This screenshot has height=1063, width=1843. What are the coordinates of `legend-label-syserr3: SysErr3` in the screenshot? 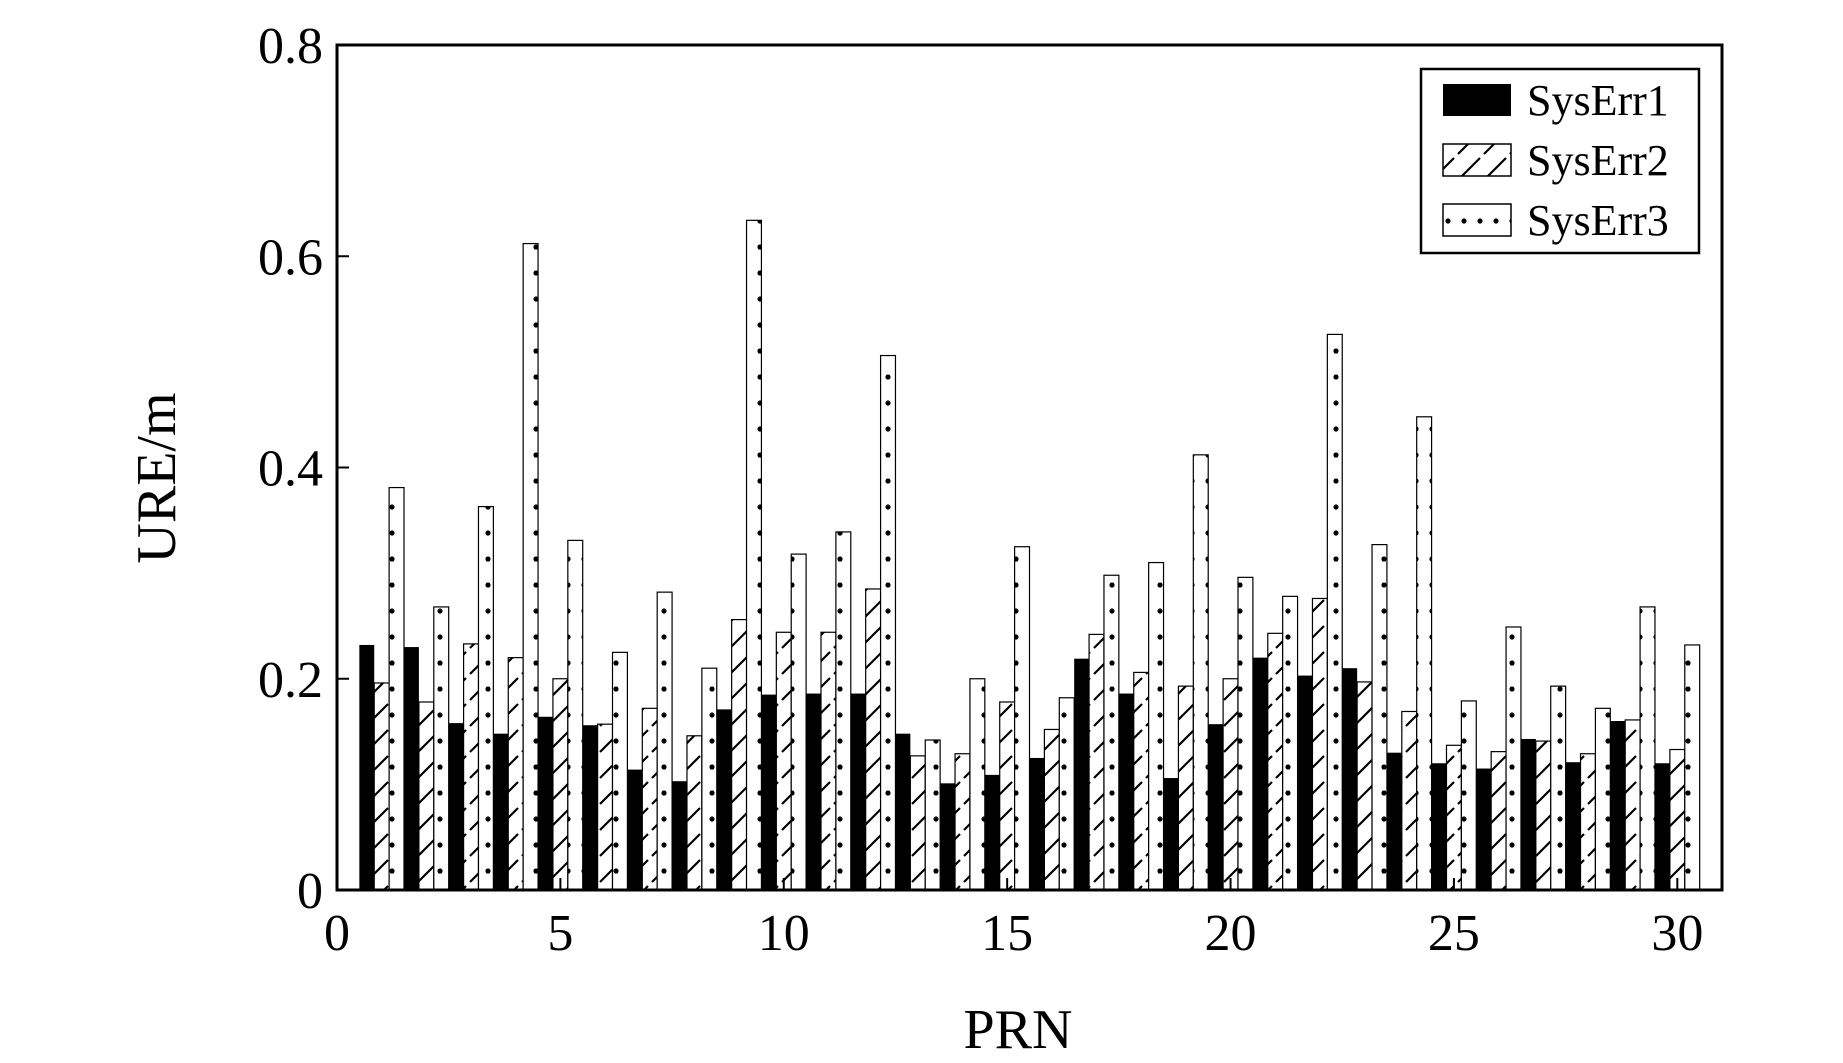 It's located at (1598, 220).